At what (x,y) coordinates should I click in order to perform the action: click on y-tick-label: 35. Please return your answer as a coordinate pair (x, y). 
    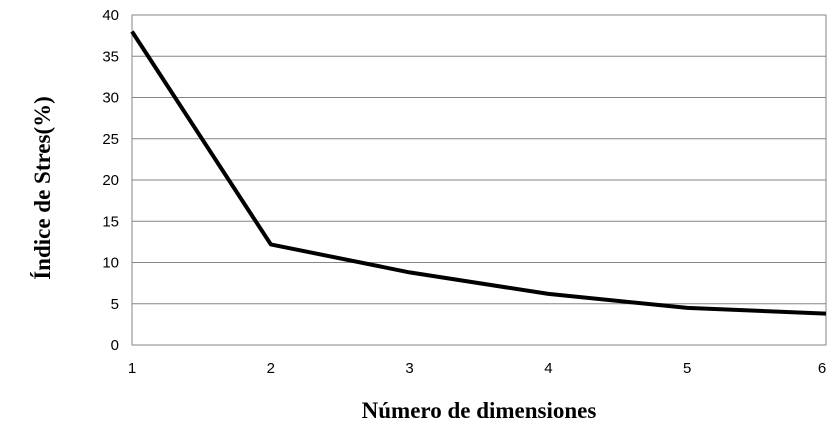
    Looking at the image, I should click on (110, 56).